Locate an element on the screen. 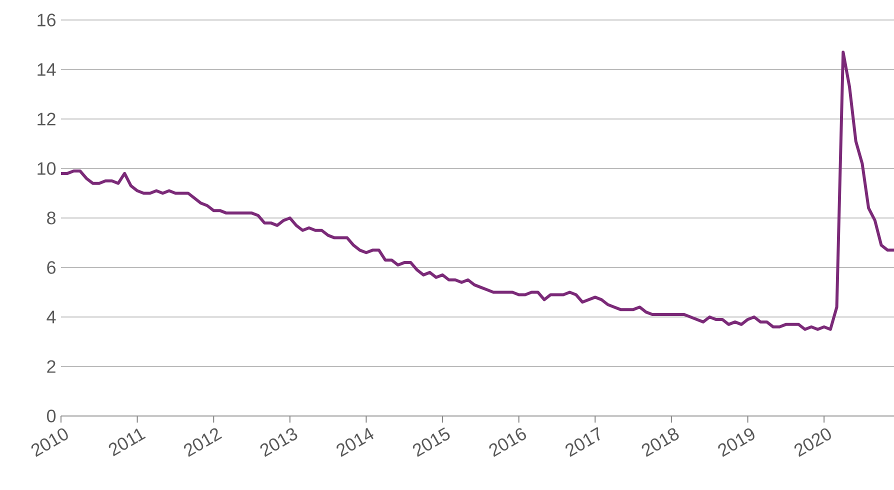 This screenshot has height=490, width=894. x-tick-label: 2010 is located at coordinates (49, 442).